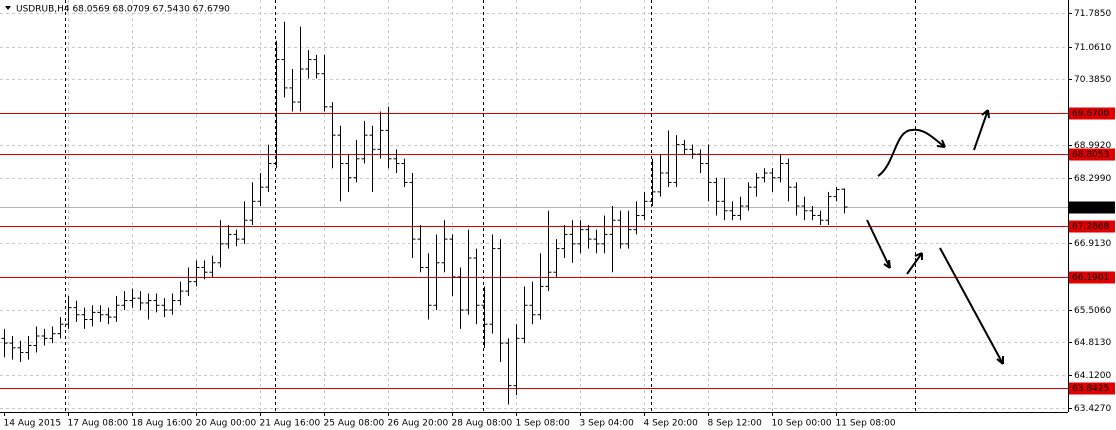 This screenshot has height=430, width=1116. What do you see at coordinates (1092, 409) in the screenshot?
I see `y-tick-label: 63.4270` at bounding box center [1092, 409].